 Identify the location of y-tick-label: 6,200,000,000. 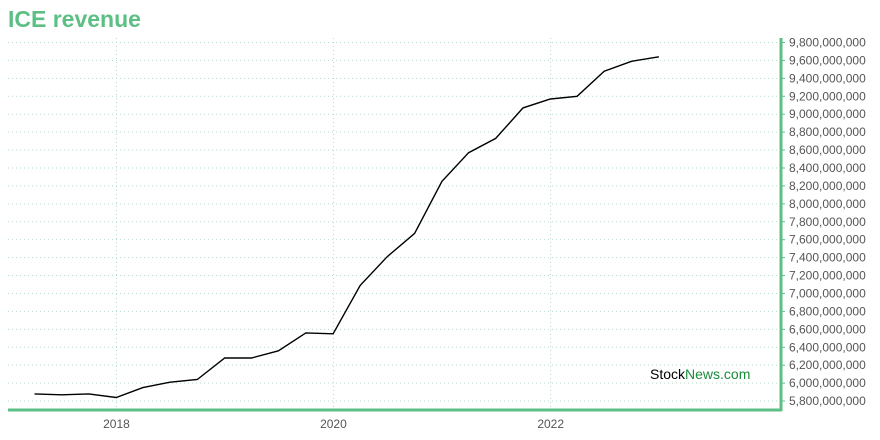
(827, 365).